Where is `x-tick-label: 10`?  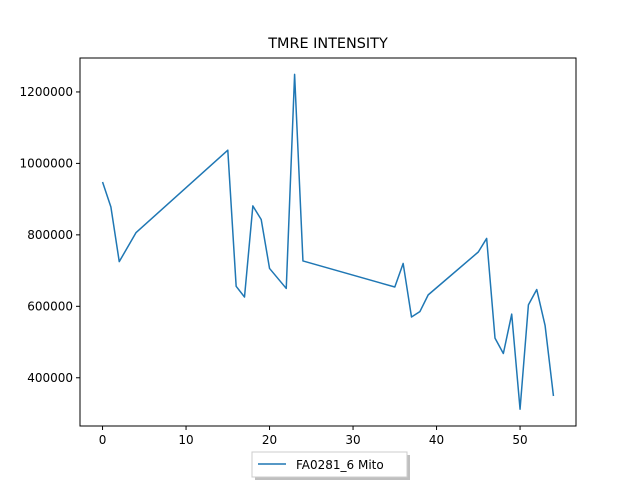 x-tick-label: 10 is located at coordinates (185, 440).